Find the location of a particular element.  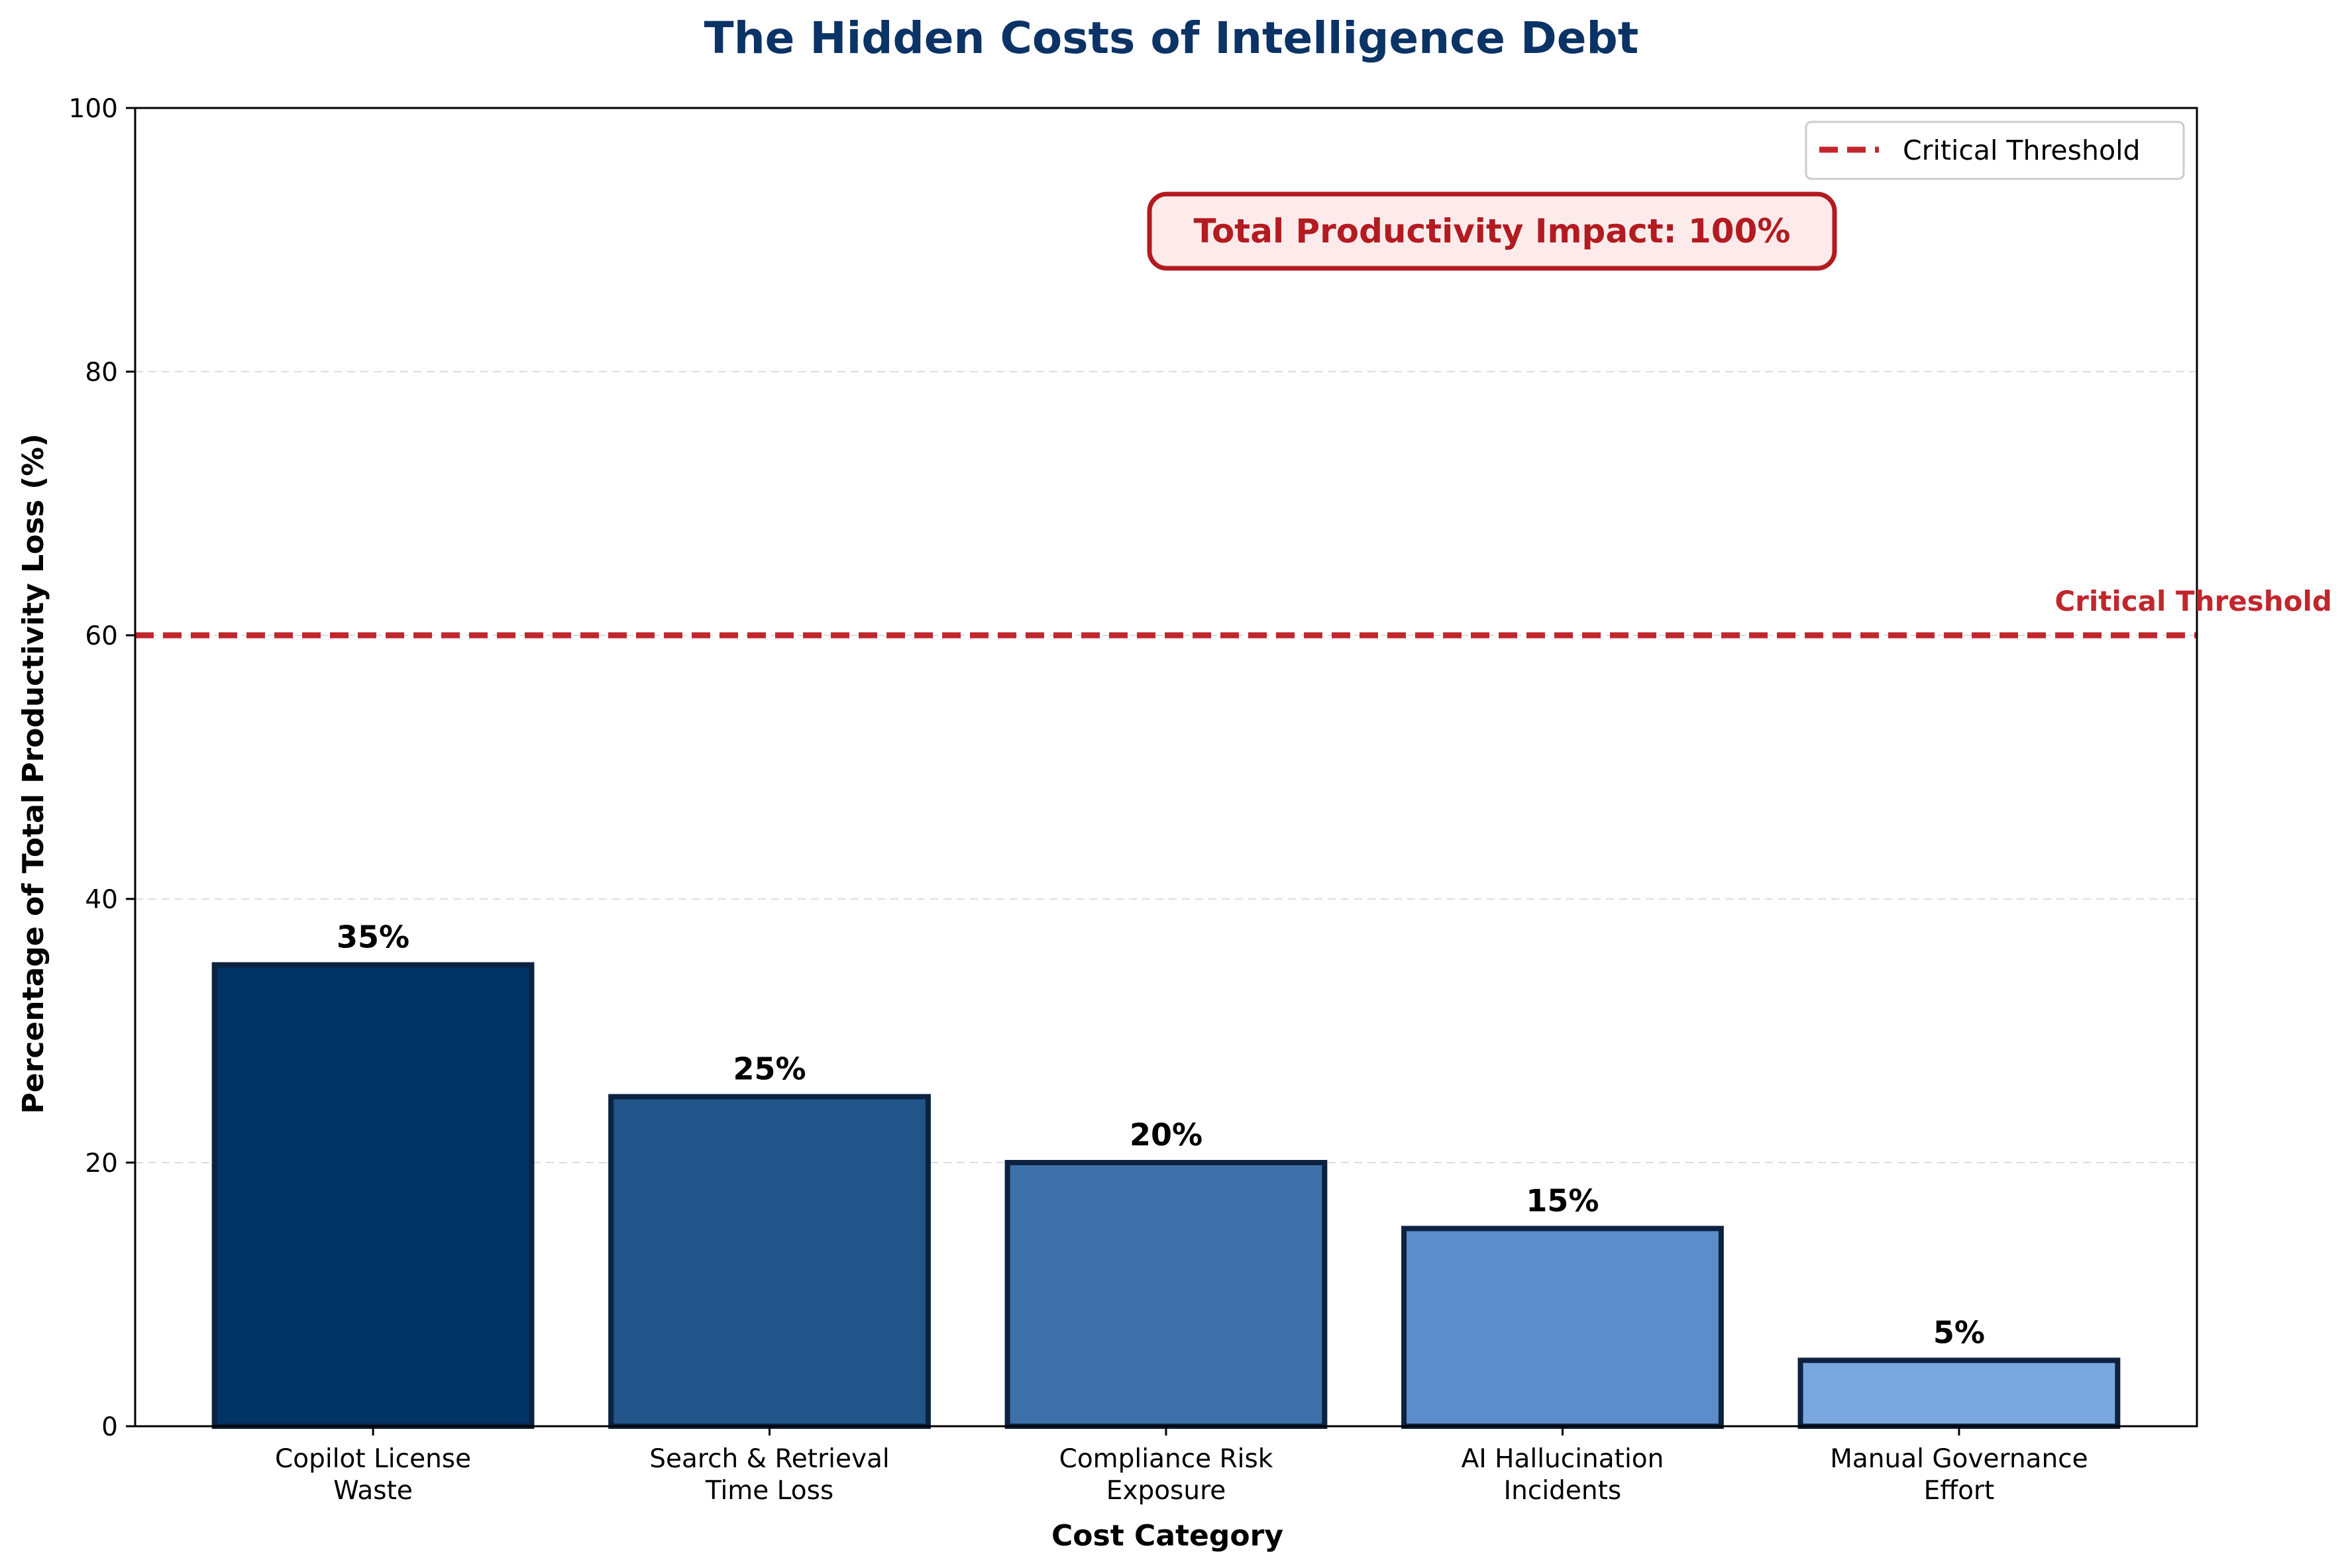

y-tick-label-80: 80 is located at coordinates (101, 373).